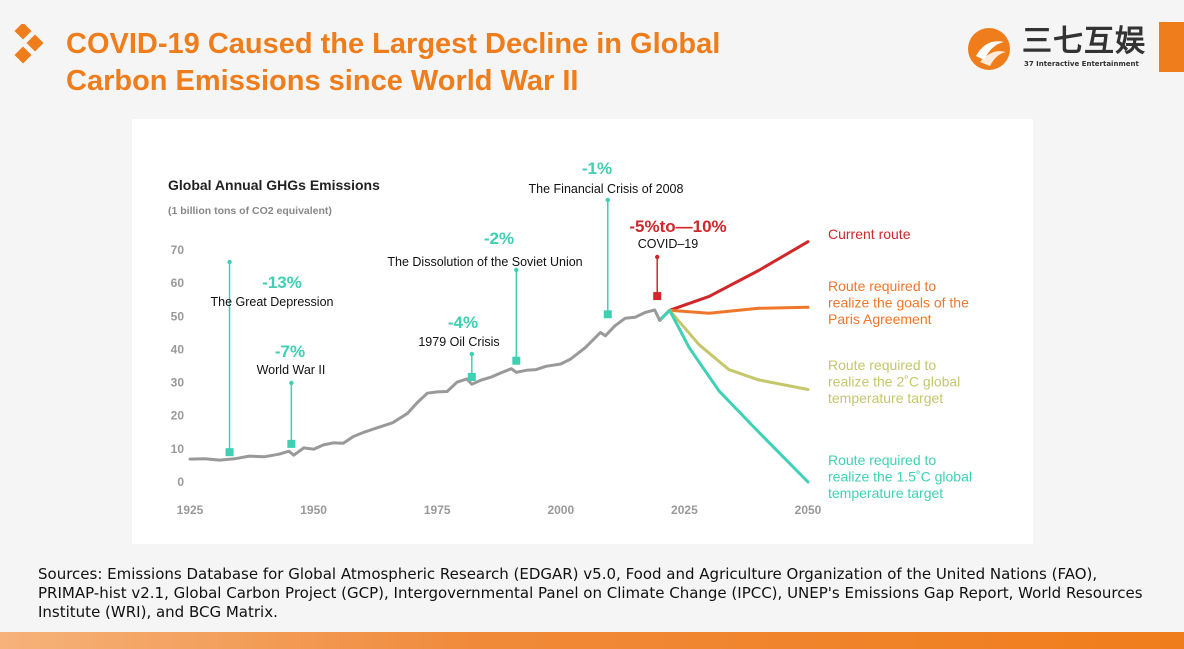  Describe the element at coordinates (560, 510) in the screenshot. I see `x-tick-label: 2000` at that location.